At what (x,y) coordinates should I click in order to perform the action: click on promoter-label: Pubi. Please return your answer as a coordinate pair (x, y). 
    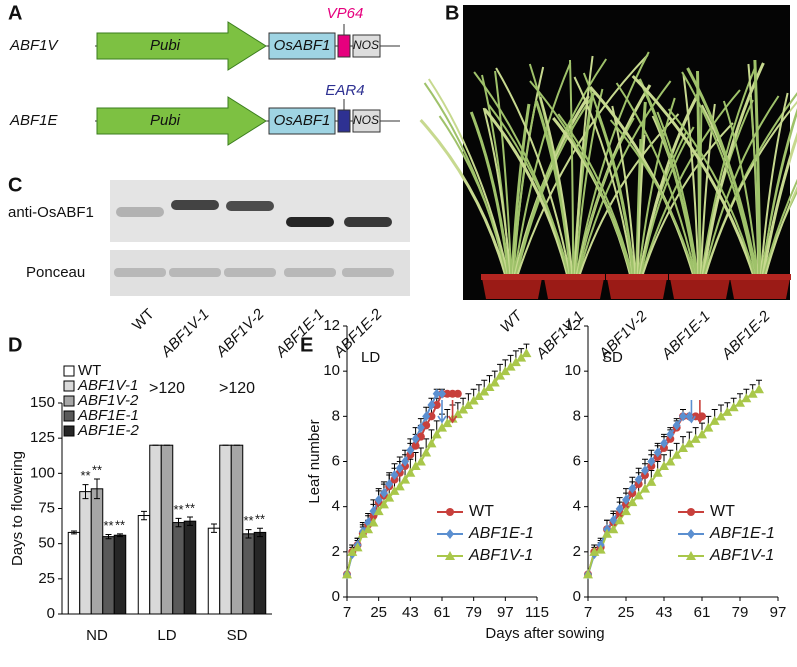
    Looking at the image, I should click on (165, 45).